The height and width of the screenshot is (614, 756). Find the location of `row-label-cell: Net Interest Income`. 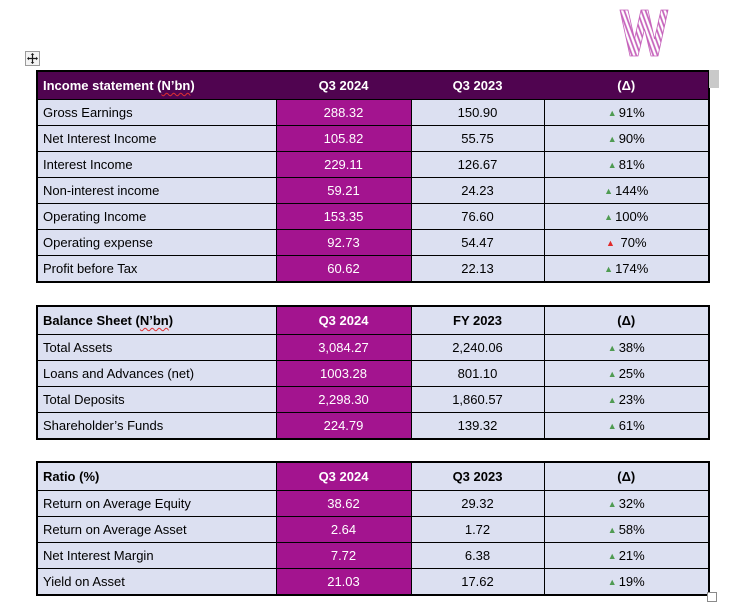

row-label-cell: Net Interest Income is located at coordinates (156, 138).